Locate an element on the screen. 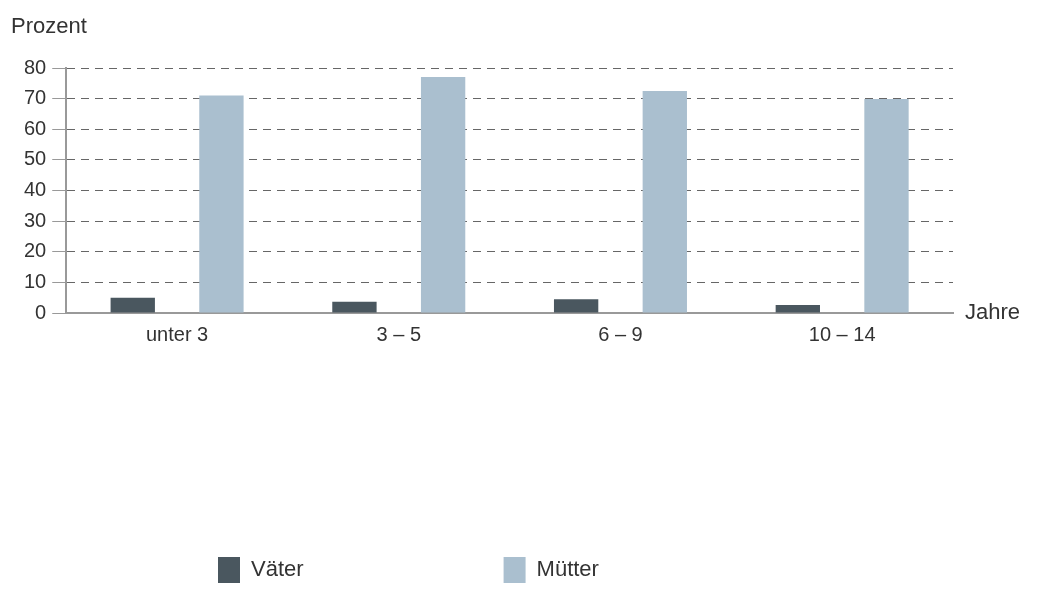 The image size is (1051, 599). x-axis-title: Jahre is located at coordinates (993, 312).